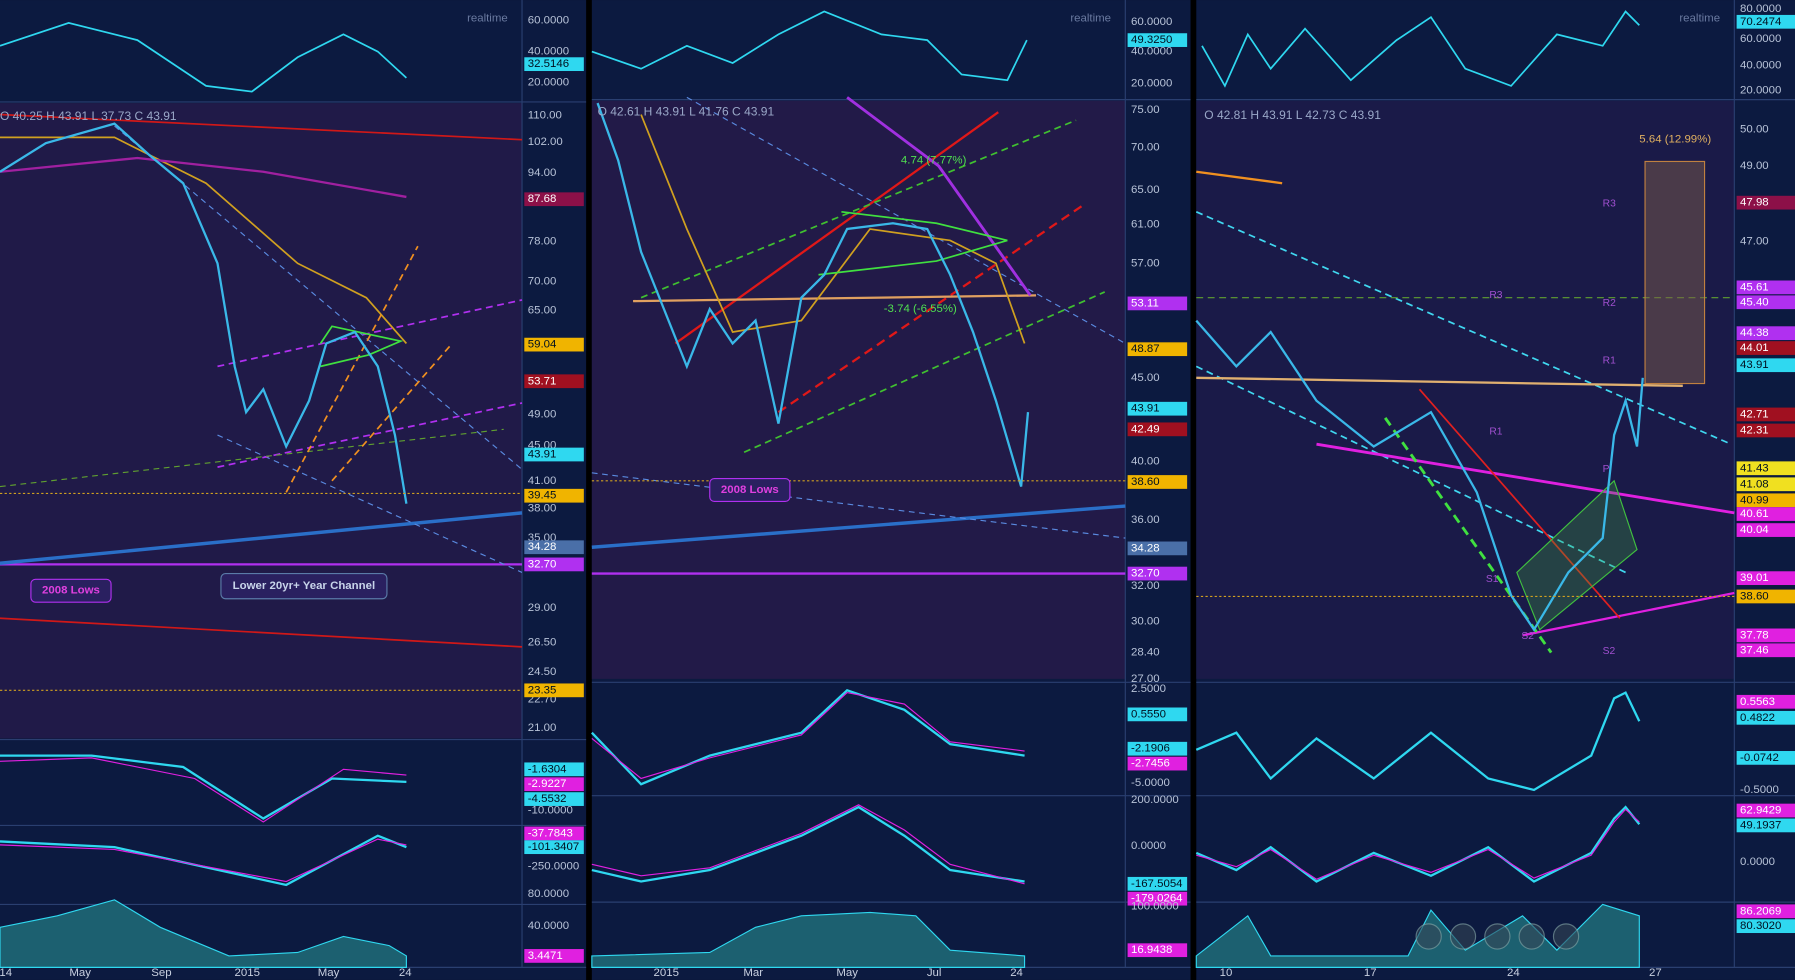 This screenshot has width=1795, height=980. What do you see at coordinates (542, 282) in the screenshot?
I see `axis-label: 70.00` at bounding box center [542, 282].